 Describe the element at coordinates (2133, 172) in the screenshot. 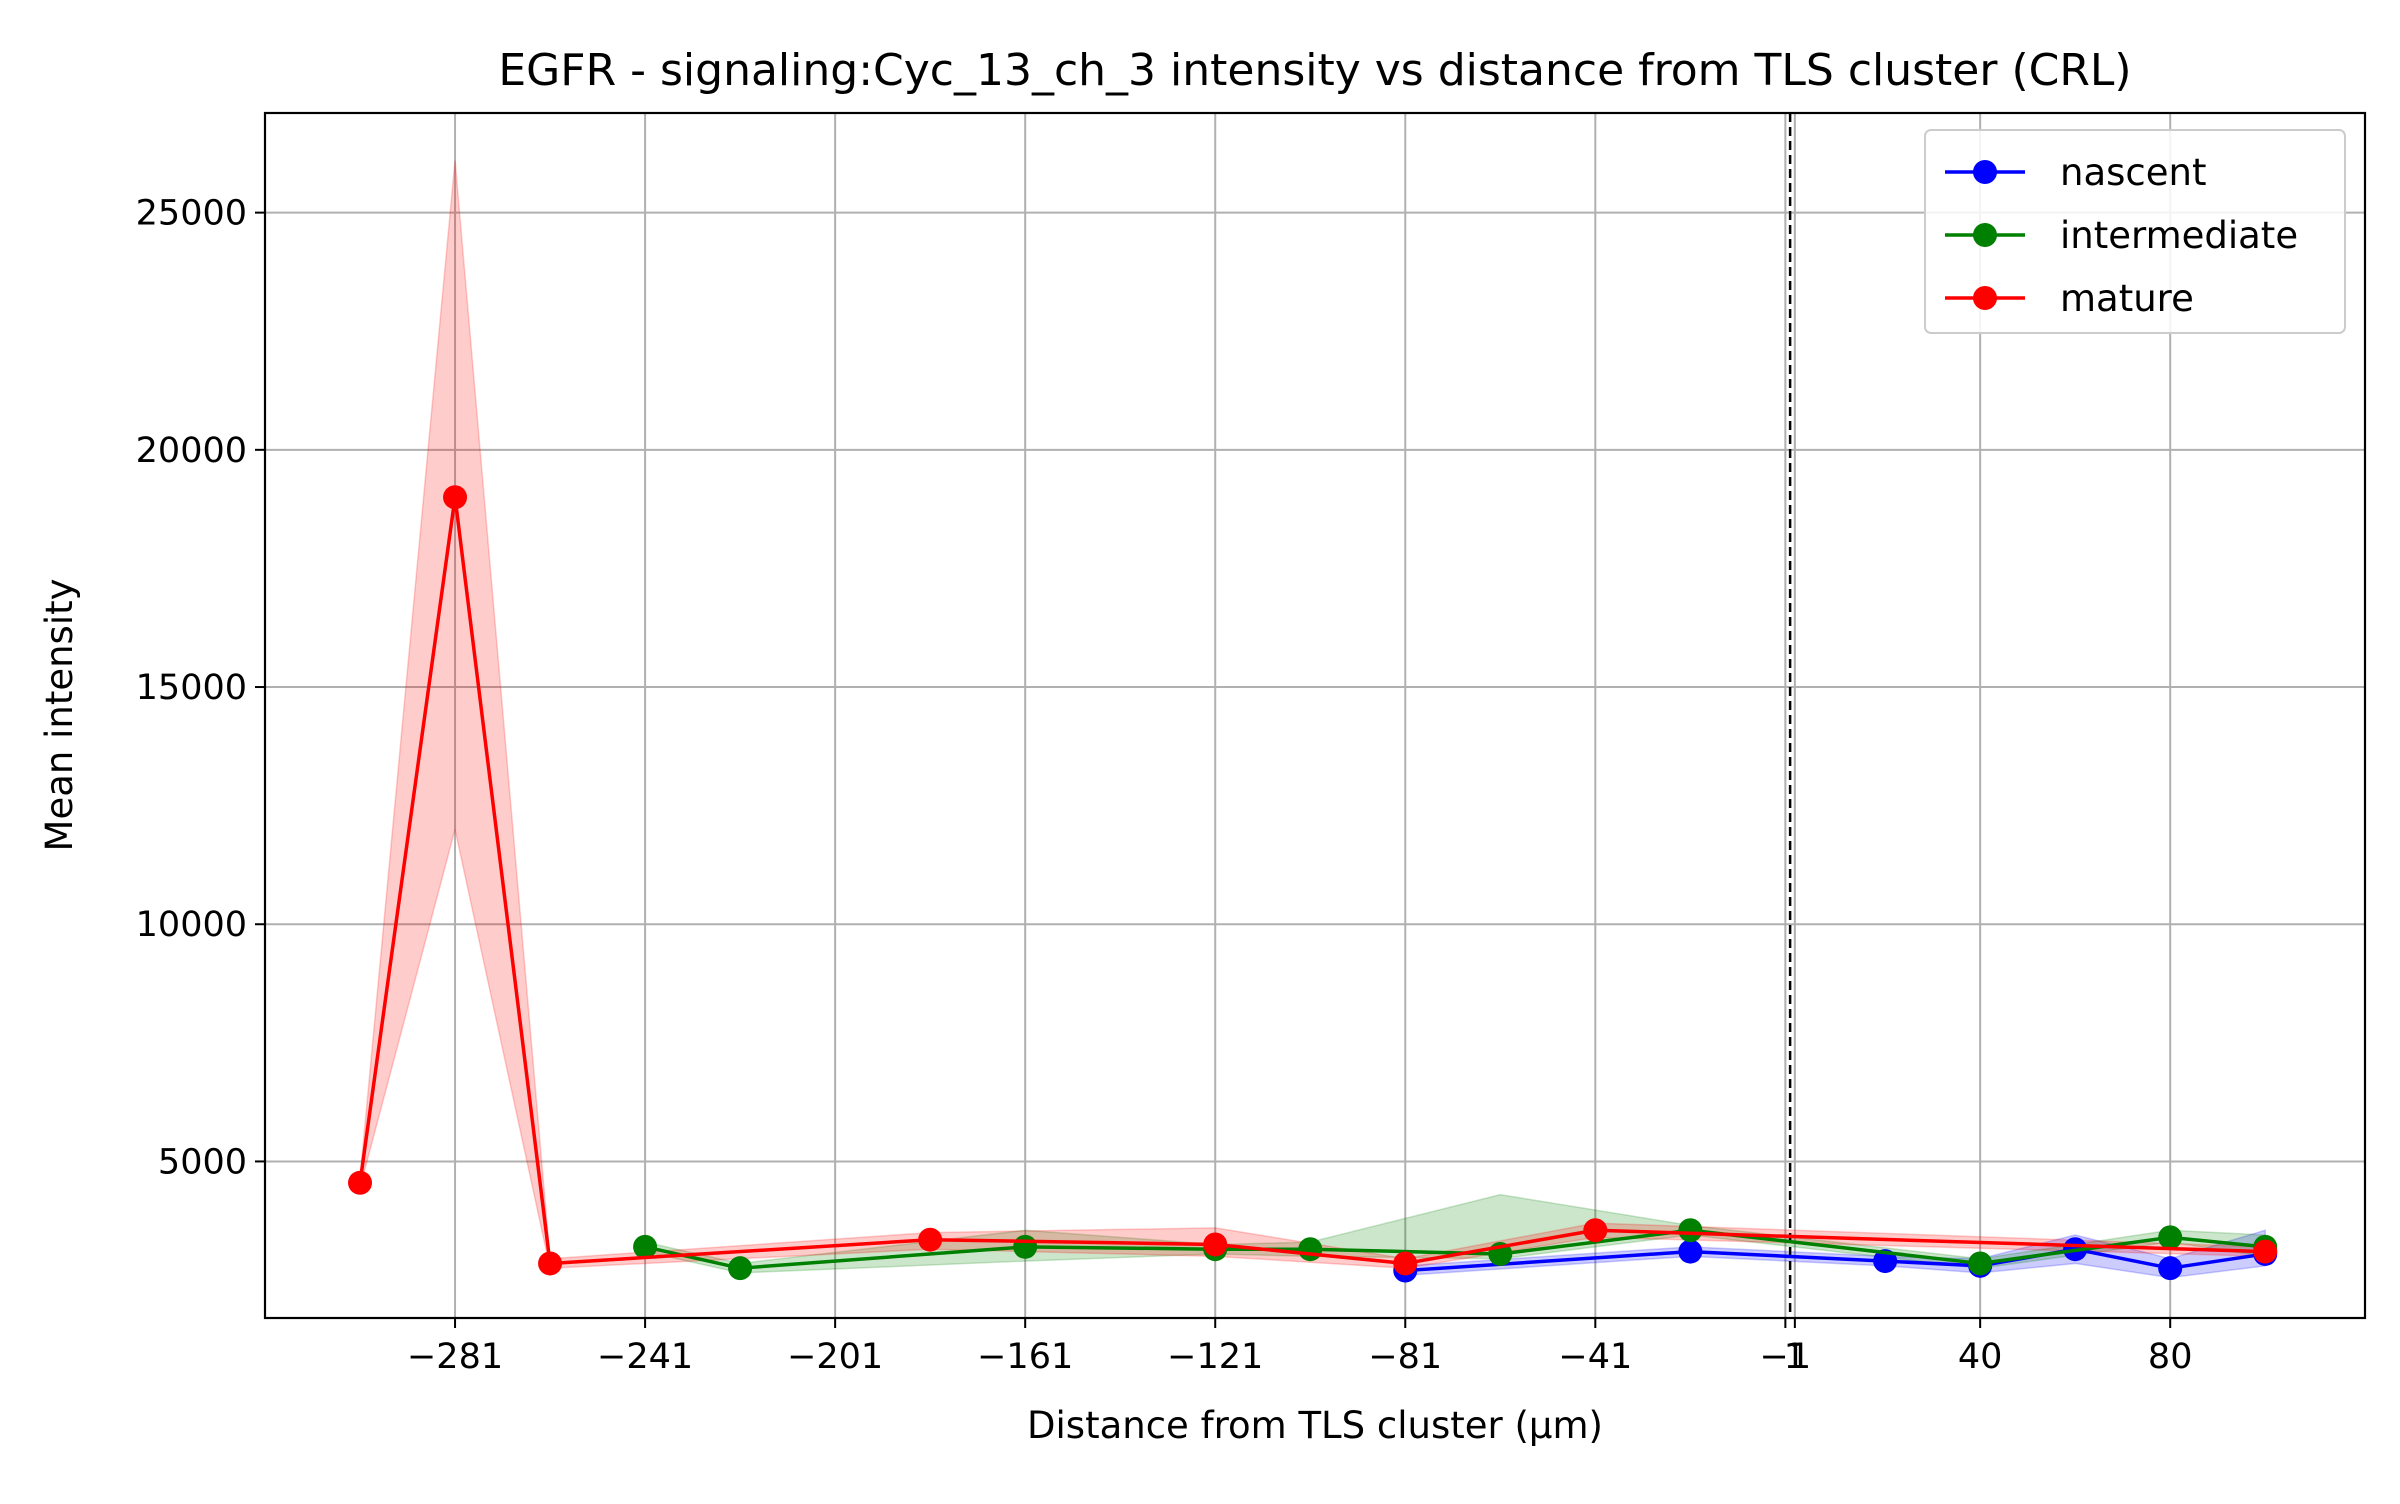

I see `legend-label-nascent: nascent` at that location.